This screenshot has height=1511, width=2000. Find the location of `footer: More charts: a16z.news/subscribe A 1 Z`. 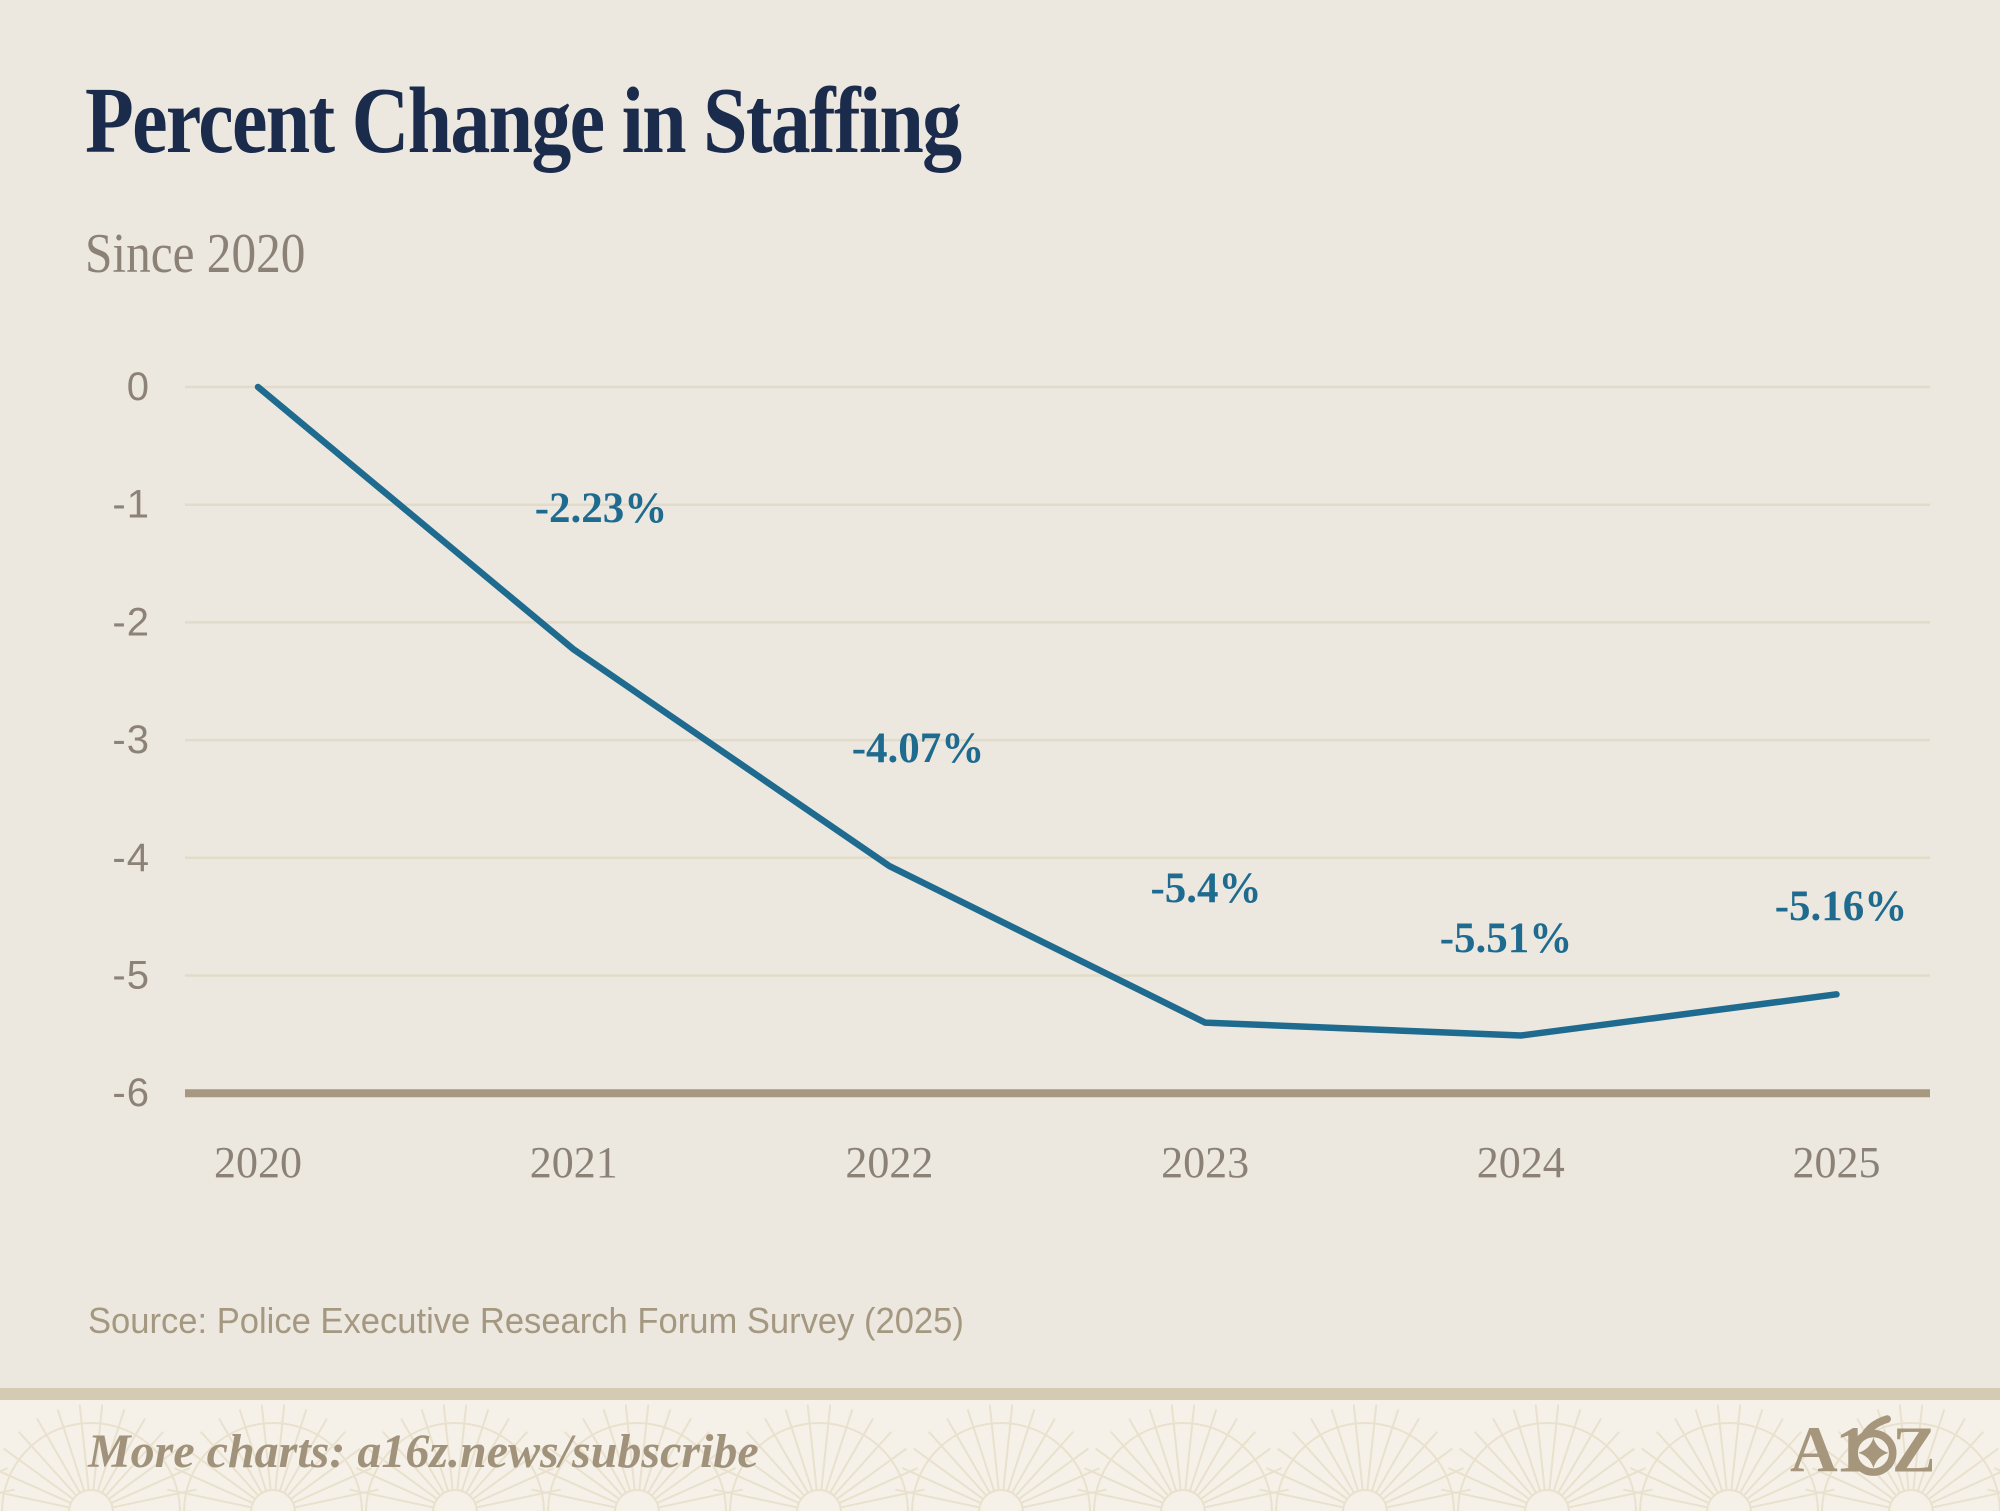

footer: More charts: a16z.news/subscribe A 1 Z is located at coordinates (1000, 1455).